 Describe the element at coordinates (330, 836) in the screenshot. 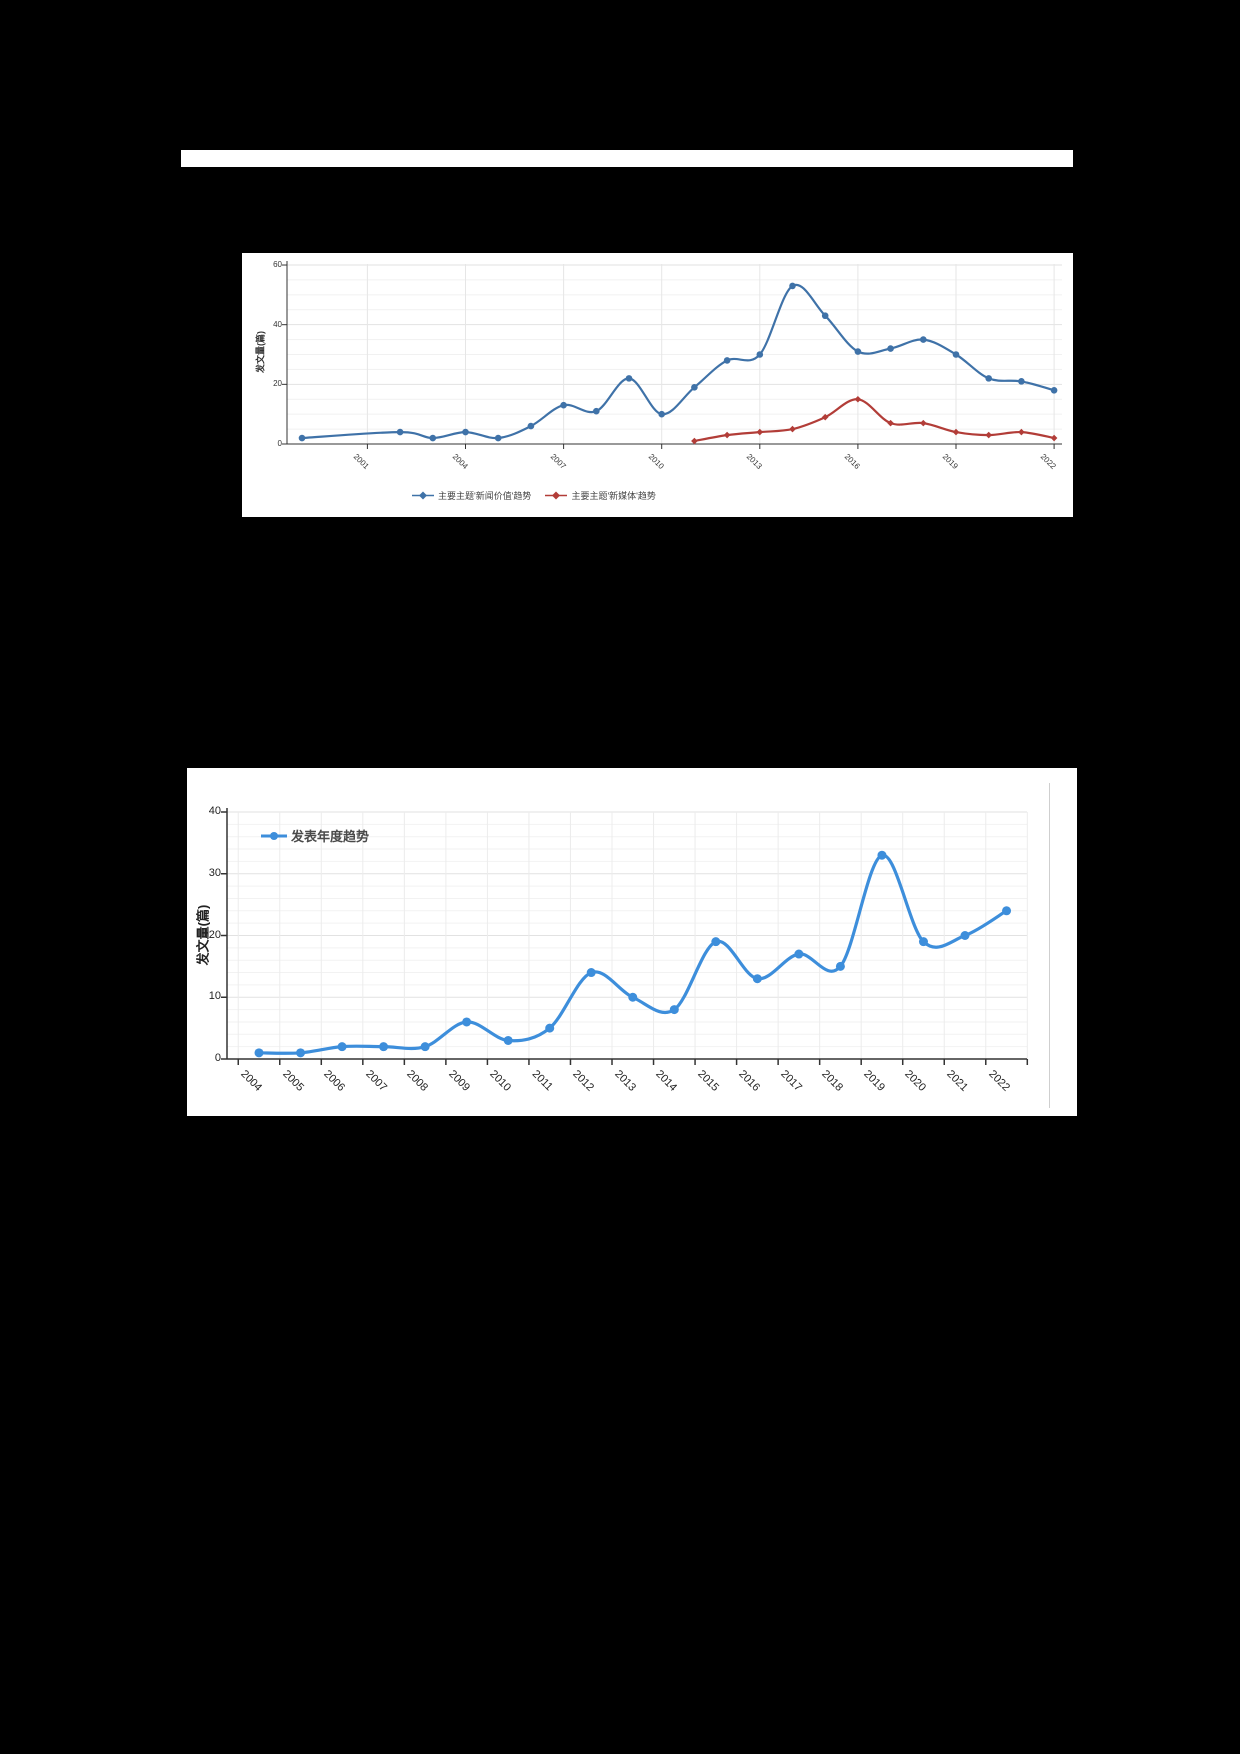

I see `legend-label: 发表年度趋势` at that location.